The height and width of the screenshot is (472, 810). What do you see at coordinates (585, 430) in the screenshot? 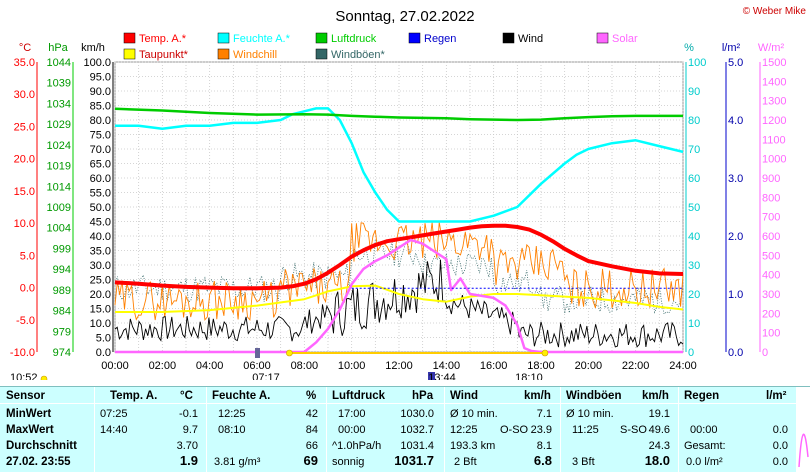
I see `max-gust-time: 11:25` at bounding box center [585, 430].